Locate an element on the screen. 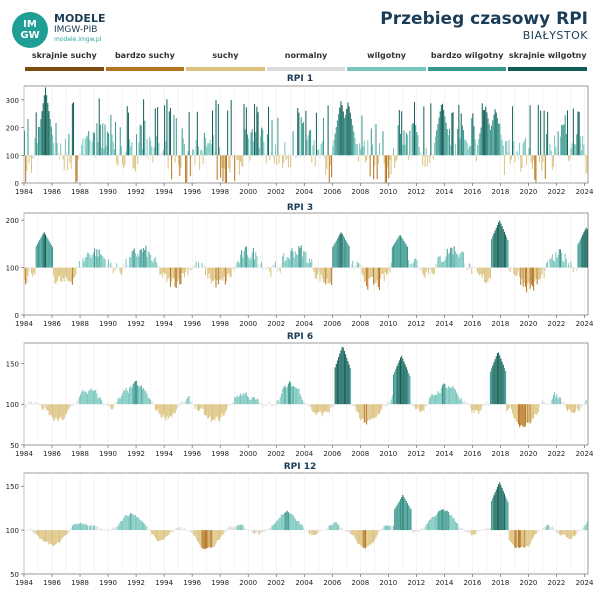  chart-title: RPI 1 is located at coordinates (300, 79).